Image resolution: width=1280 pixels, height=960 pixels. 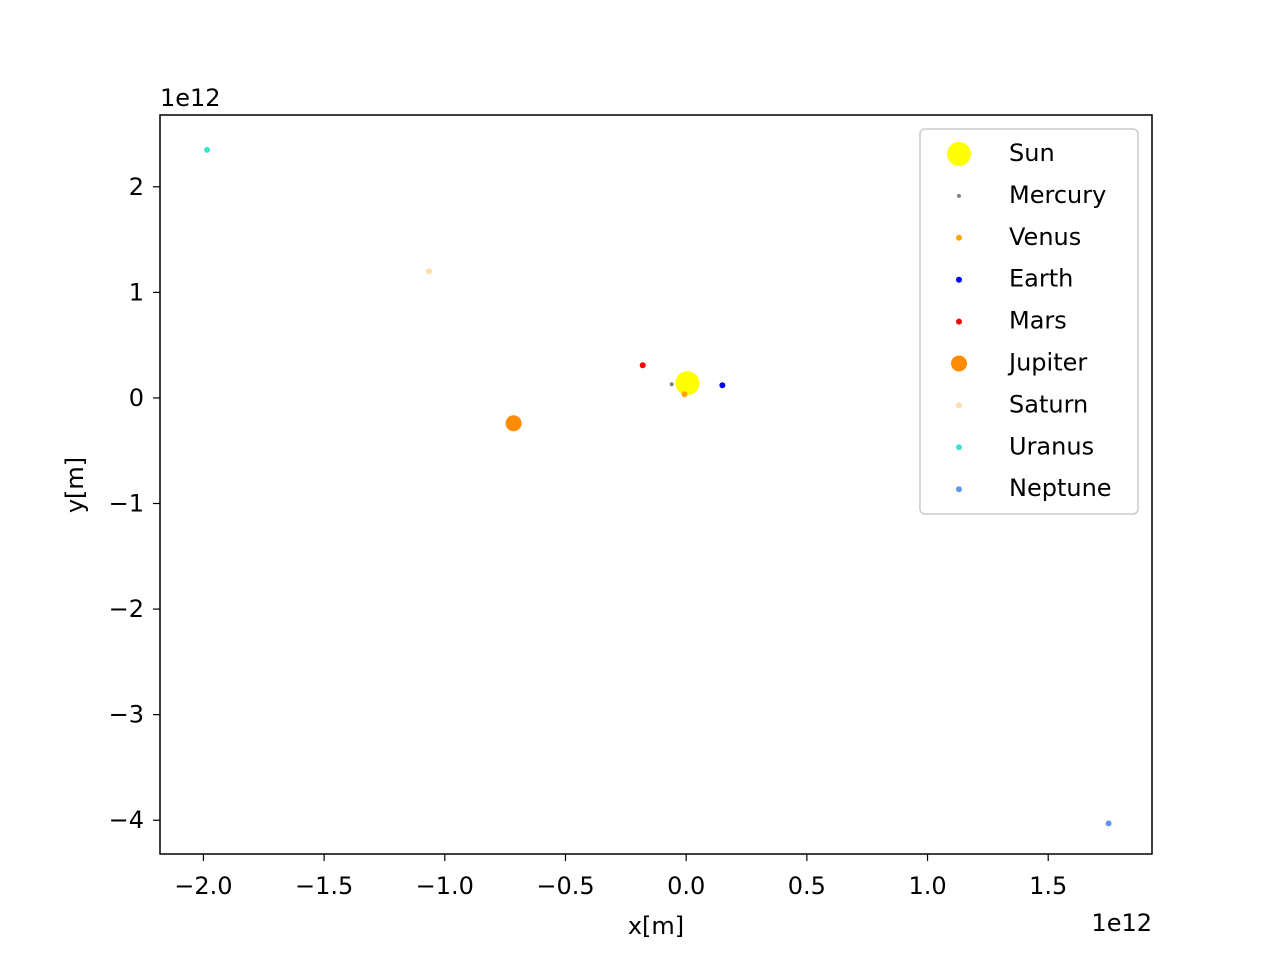 I want to click on y-axis-label: y[m], so click(x=75, y=485).